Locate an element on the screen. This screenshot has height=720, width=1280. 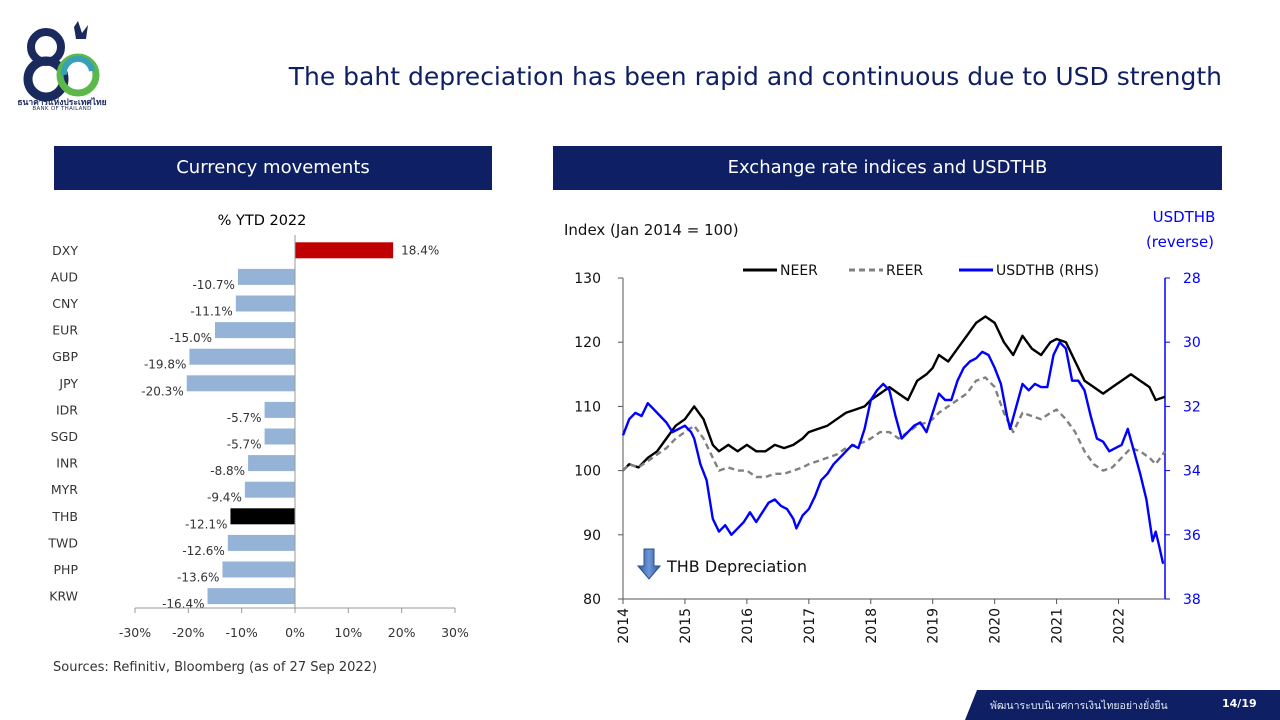
right-tick-label: 36 is located at coordinates (1192, 536).